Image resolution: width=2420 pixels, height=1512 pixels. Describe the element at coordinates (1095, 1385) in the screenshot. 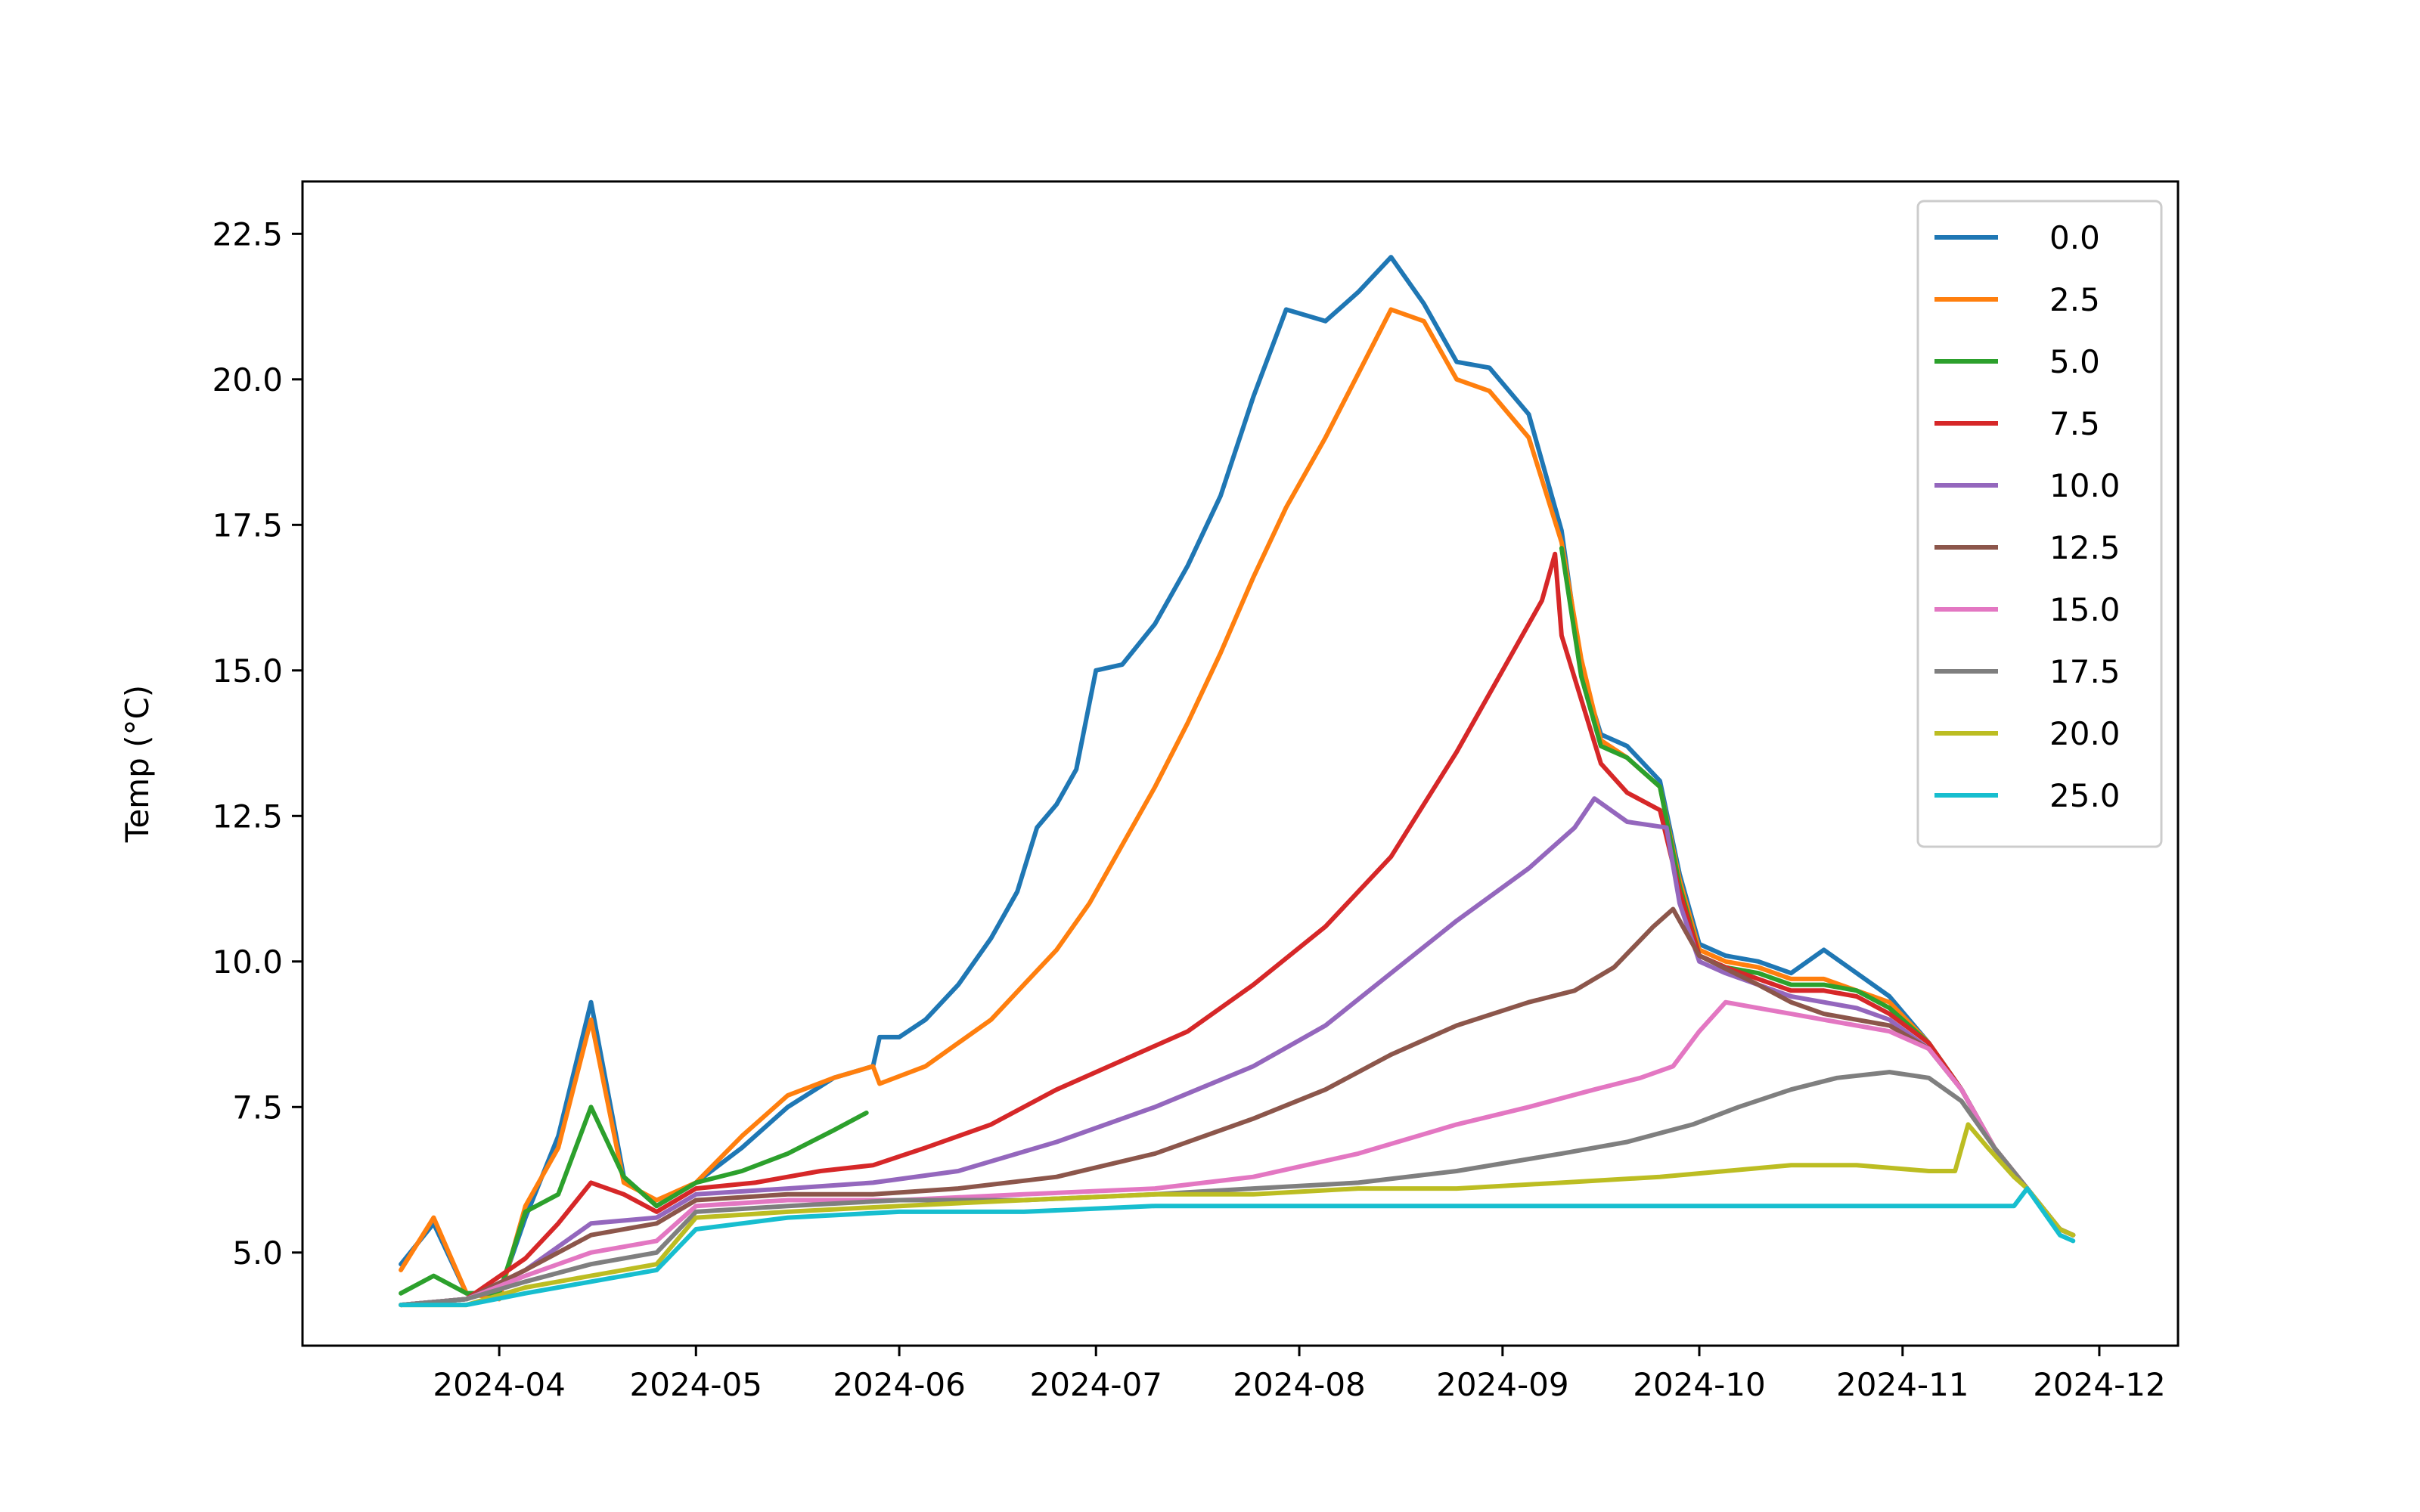

I see `x-tick-label: 2024-07` at that location.